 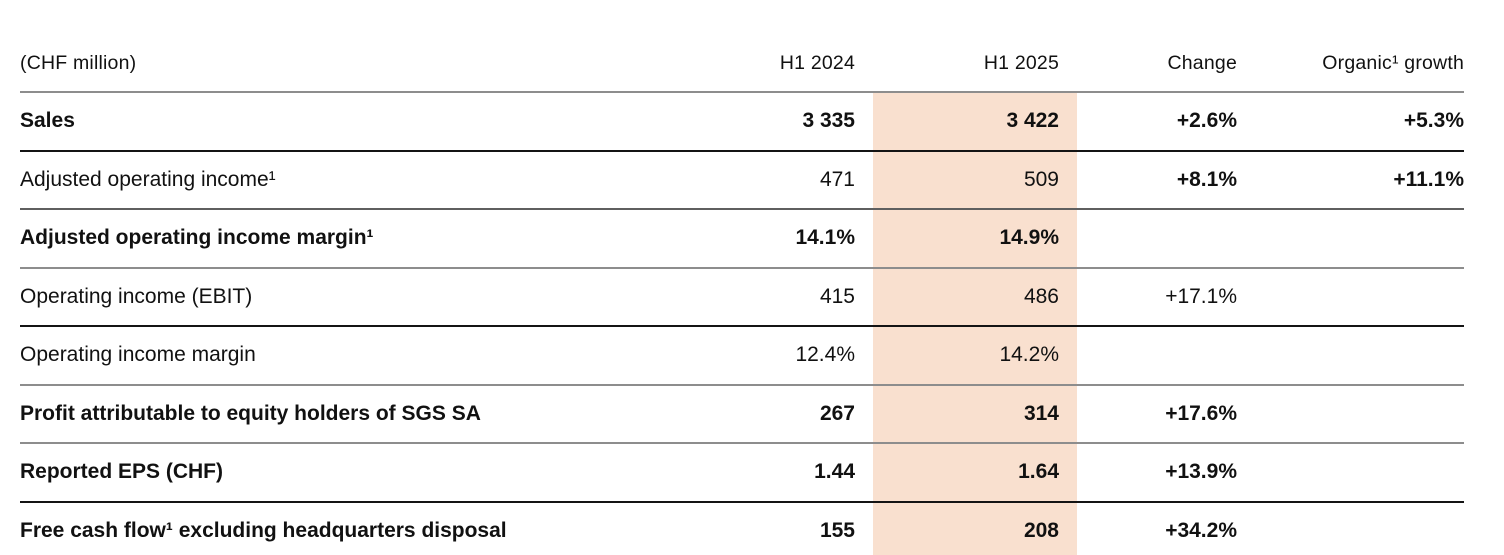 I want to click on value-h1-2024: 1.44, so click(x=814, y=472).